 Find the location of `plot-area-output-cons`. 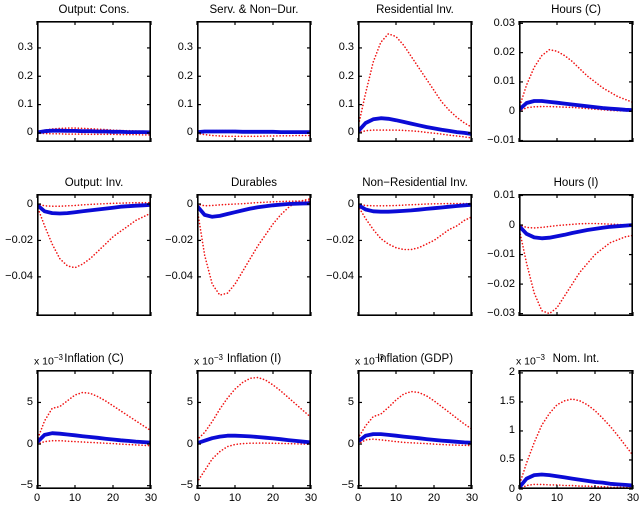

plot-area-output-cons is located at coordinates (94, 82).